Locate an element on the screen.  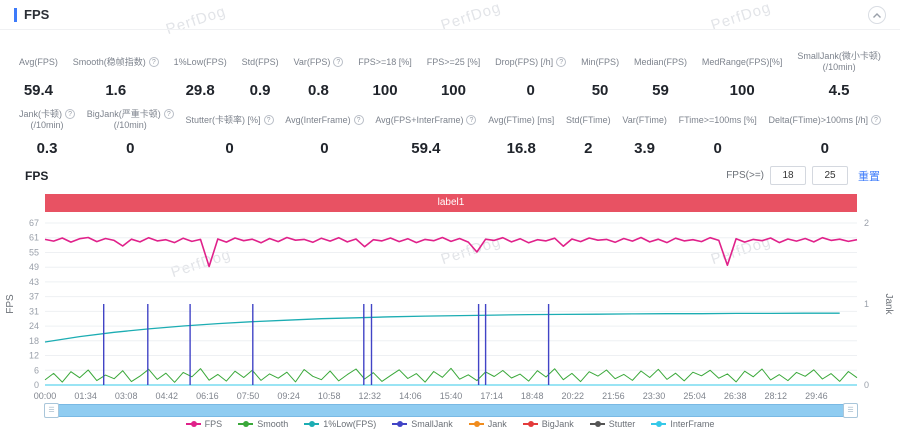
metric-label: FPS>=25 [%] is located at coordinates (453, 61).